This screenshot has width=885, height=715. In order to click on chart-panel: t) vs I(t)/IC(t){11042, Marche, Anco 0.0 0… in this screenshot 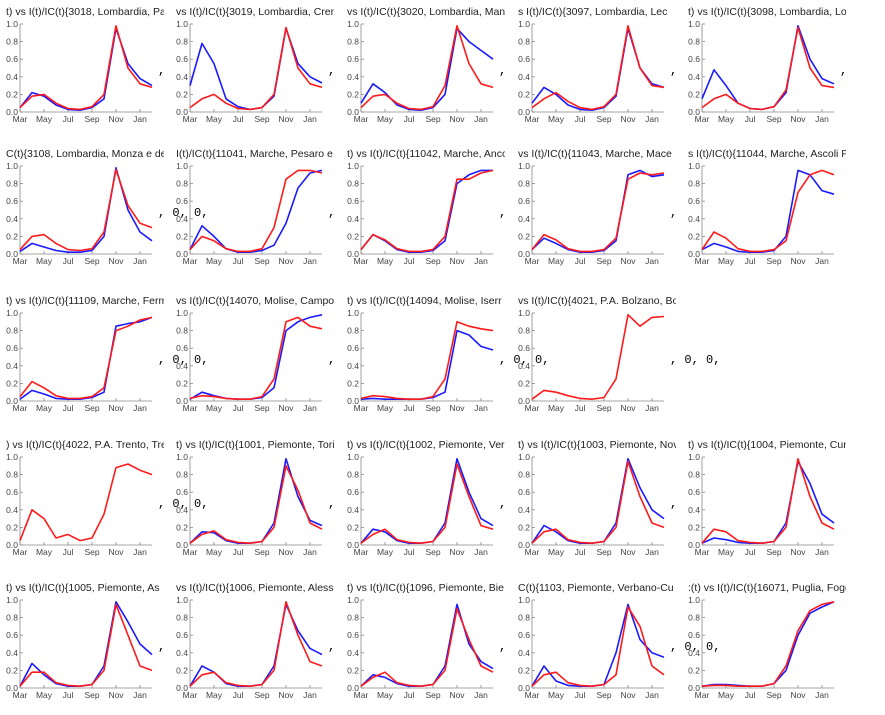, I will do `click(426, 207)`.